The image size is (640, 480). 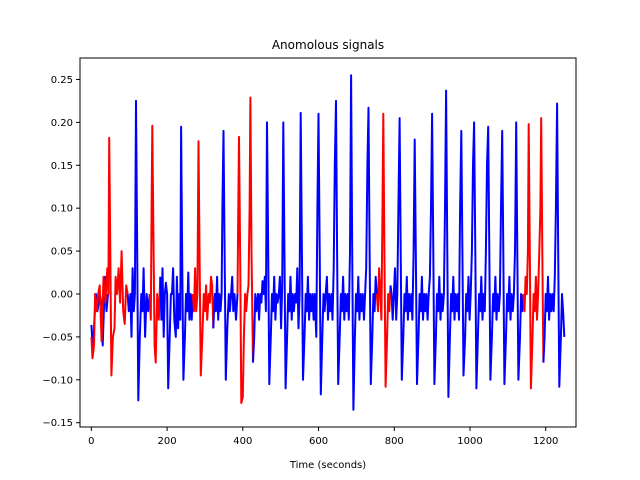 I want to click on y-tick-label: 0.05, so click(x=62, y=252).